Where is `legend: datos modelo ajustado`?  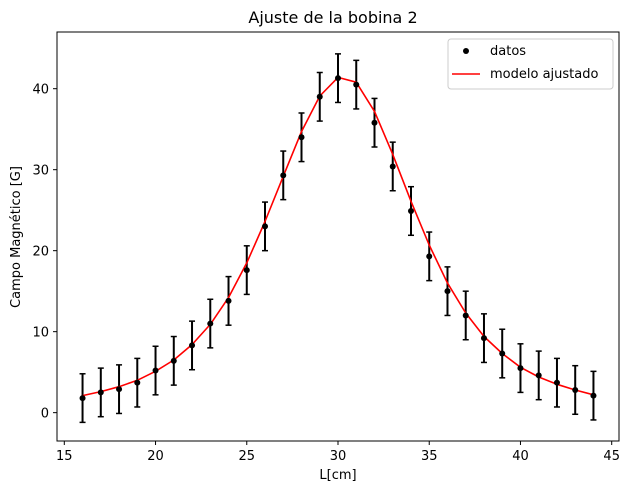
legend: datos modelo ajustado is located at coordinates (530, 64).